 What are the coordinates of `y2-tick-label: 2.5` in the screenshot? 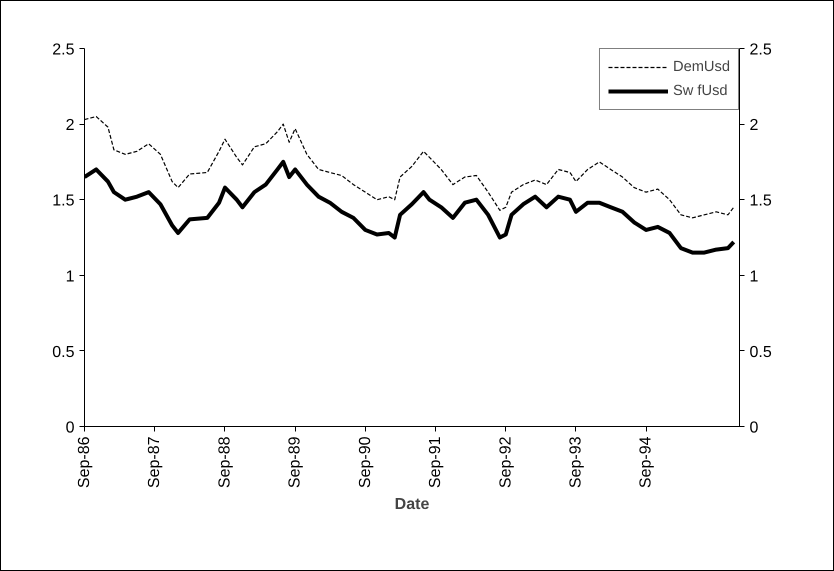 It's located at (761, 50).